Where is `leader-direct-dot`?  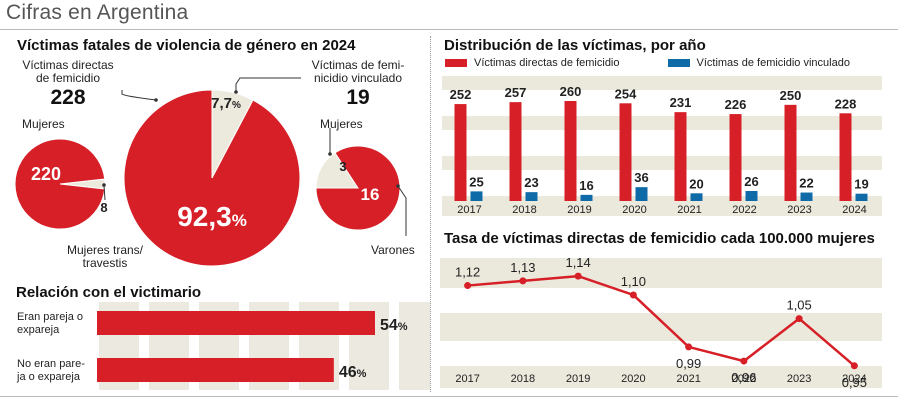
leader-direct-dot is located at coordinates (156, 100).